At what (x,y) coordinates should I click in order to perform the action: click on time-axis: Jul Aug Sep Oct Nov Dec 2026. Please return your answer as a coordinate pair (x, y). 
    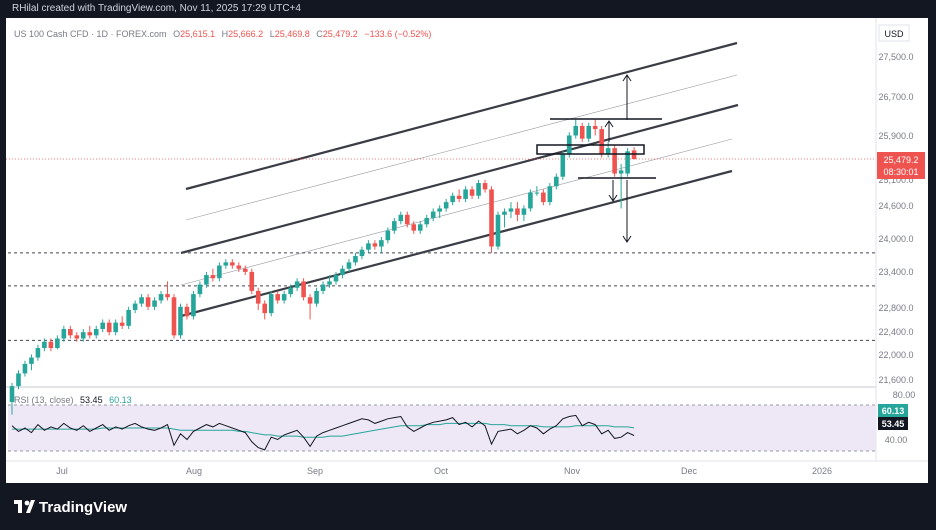
    Looking at the image, I should click on (444, 471).